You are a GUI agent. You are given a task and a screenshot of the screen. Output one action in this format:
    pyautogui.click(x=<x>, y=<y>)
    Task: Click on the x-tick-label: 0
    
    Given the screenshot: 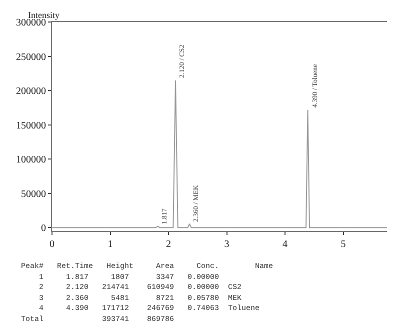 What is the action you would take?
    pyautogui.click(x=52, y=244)
    